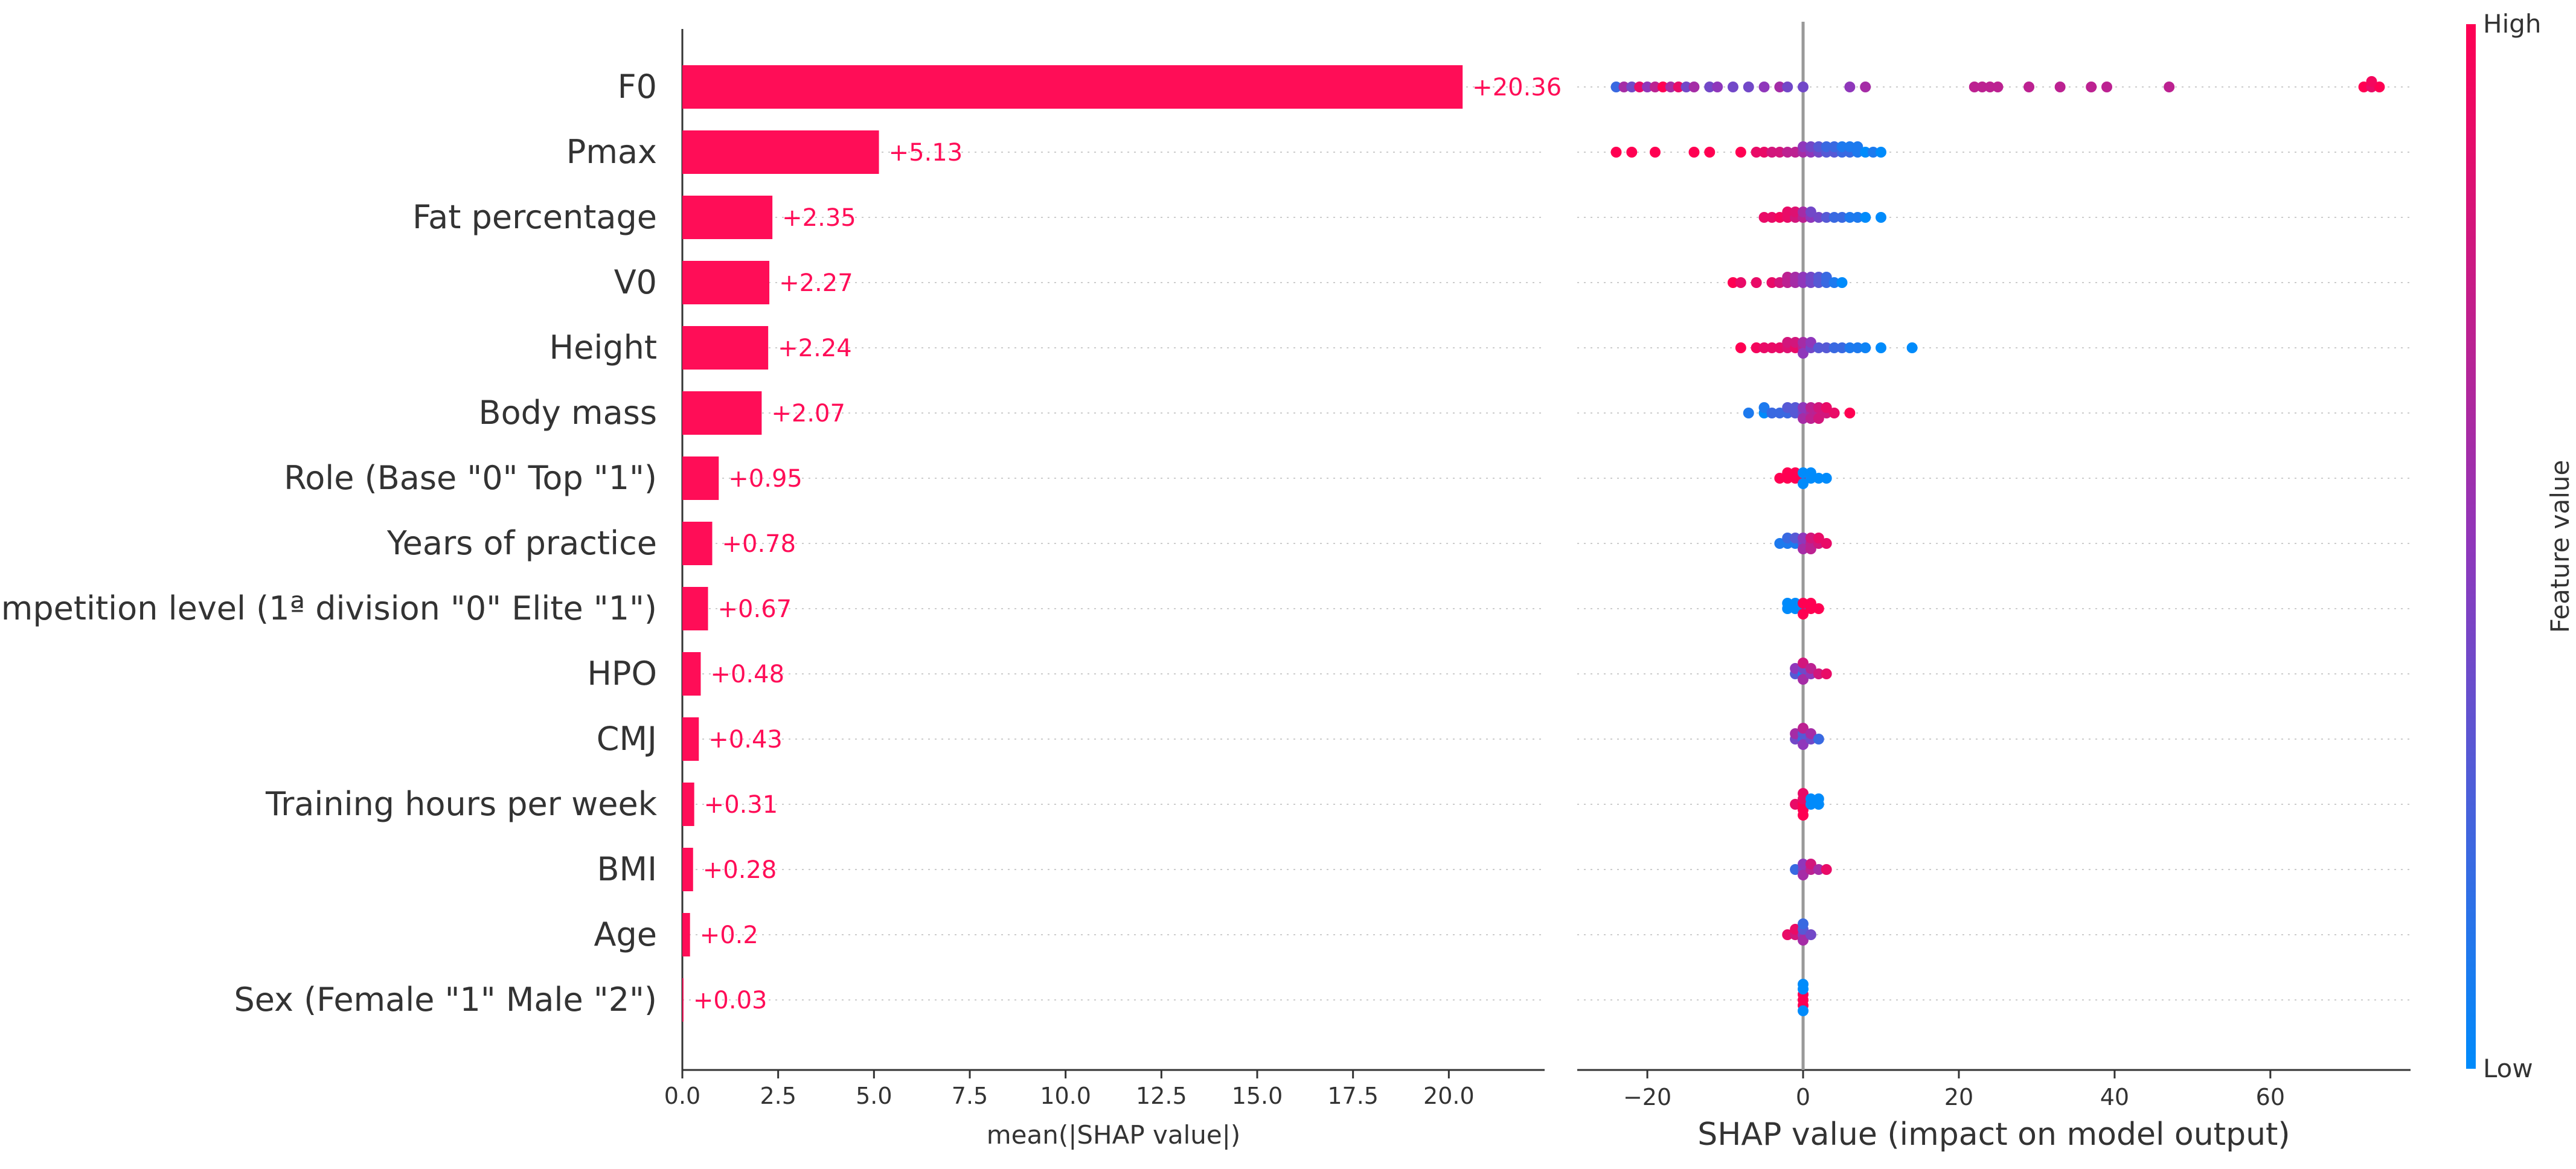  I want to click on feature-label: Years of practice, so click(521, 543).